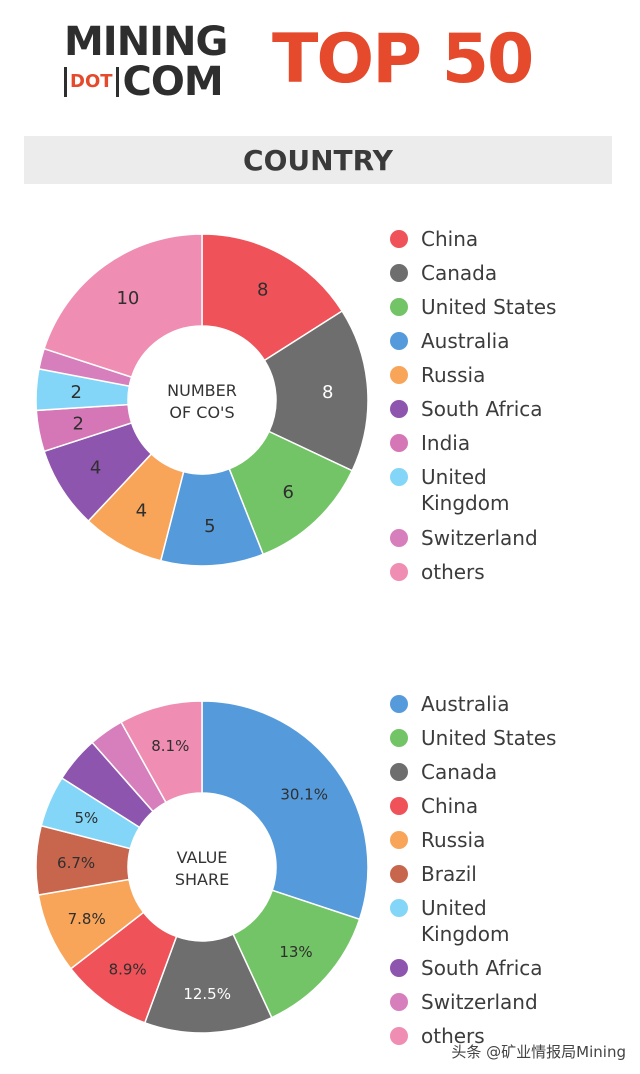 The image size is (640, 1074). Describe the element at coordinates (173, 82) in the screenshot. I see `logo-com-text: COM` at that location.